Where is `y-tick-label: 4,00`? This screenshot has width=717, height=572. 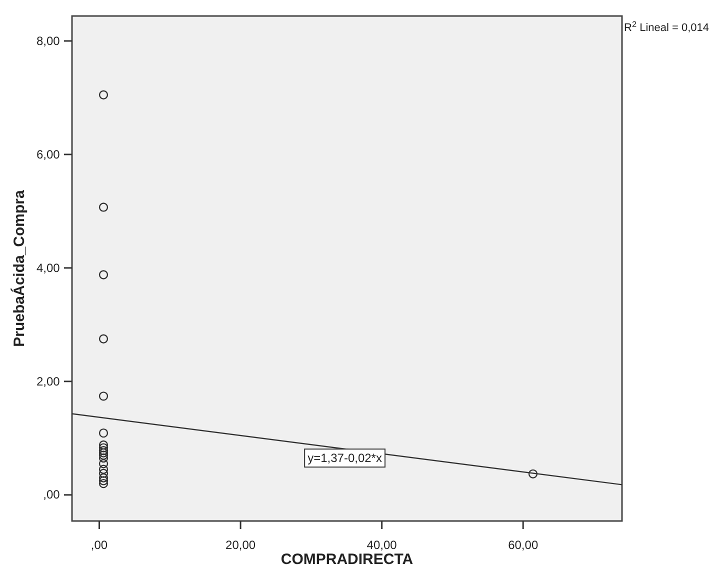 y-tick-label: 4,00 is located at coordinates (48, 267).